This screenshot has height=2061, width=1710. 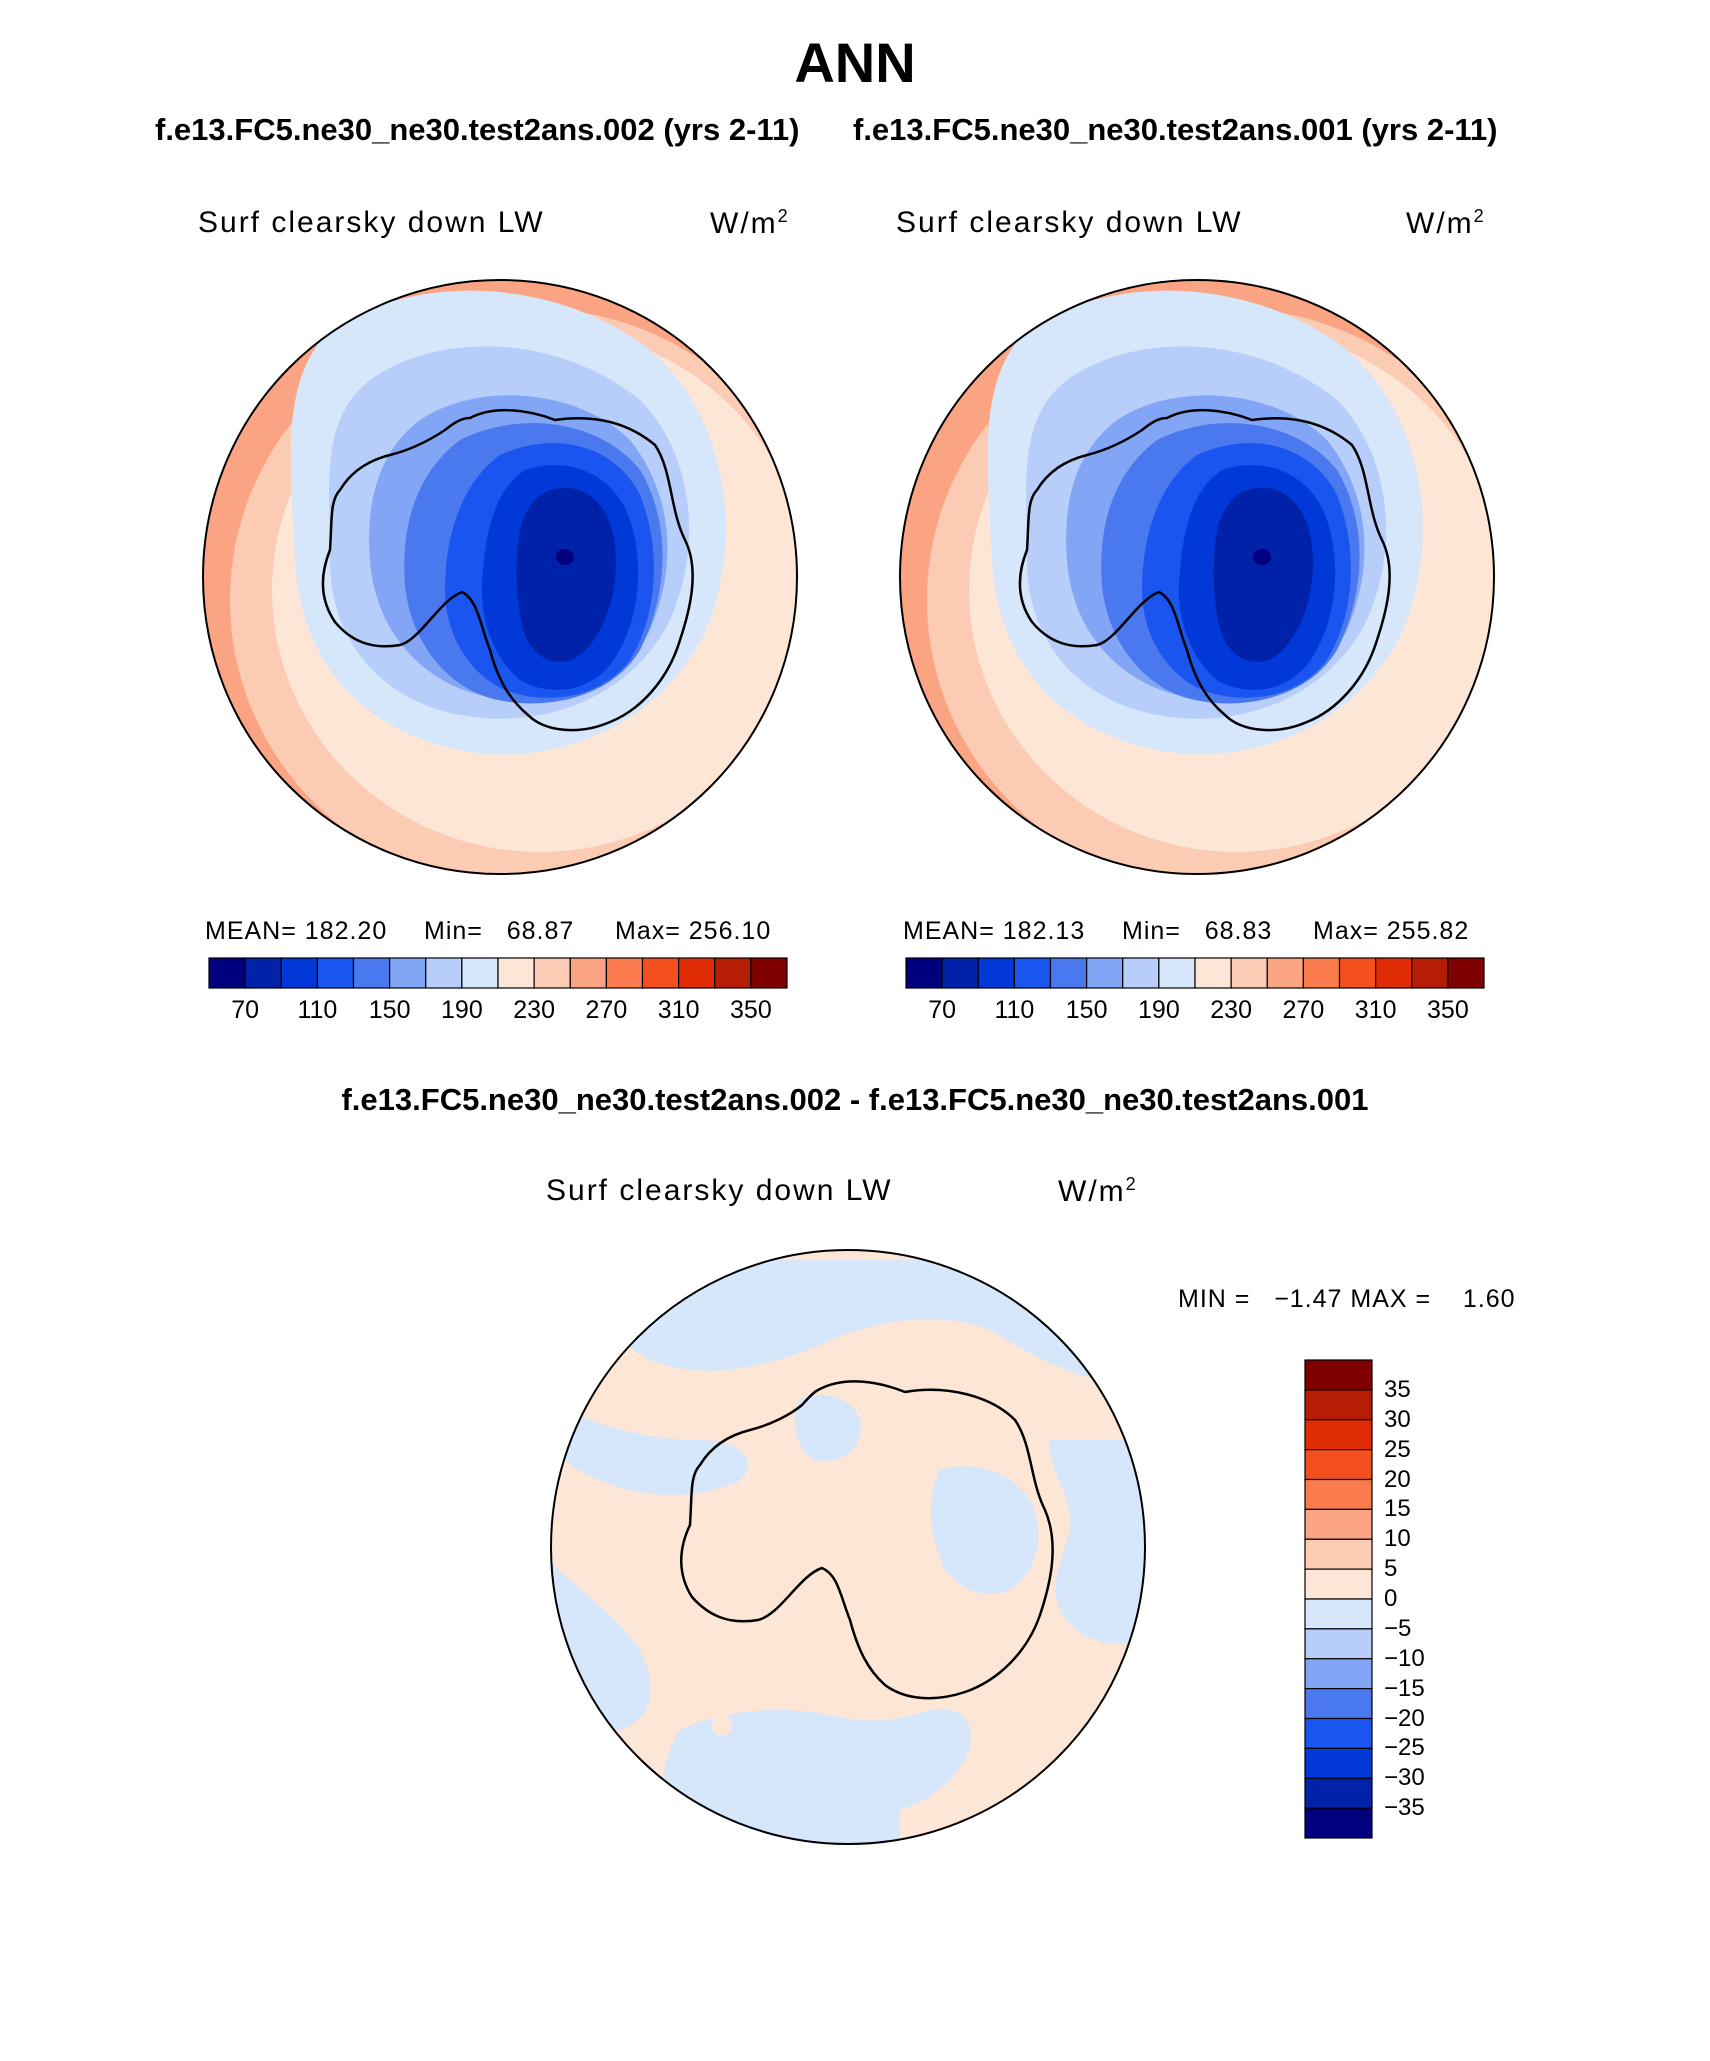 What do you see at coordinates (1375, 1010) in the screenshot?
I see `colorbar-tick-label: 310` at bounding box center [1375, 1010].